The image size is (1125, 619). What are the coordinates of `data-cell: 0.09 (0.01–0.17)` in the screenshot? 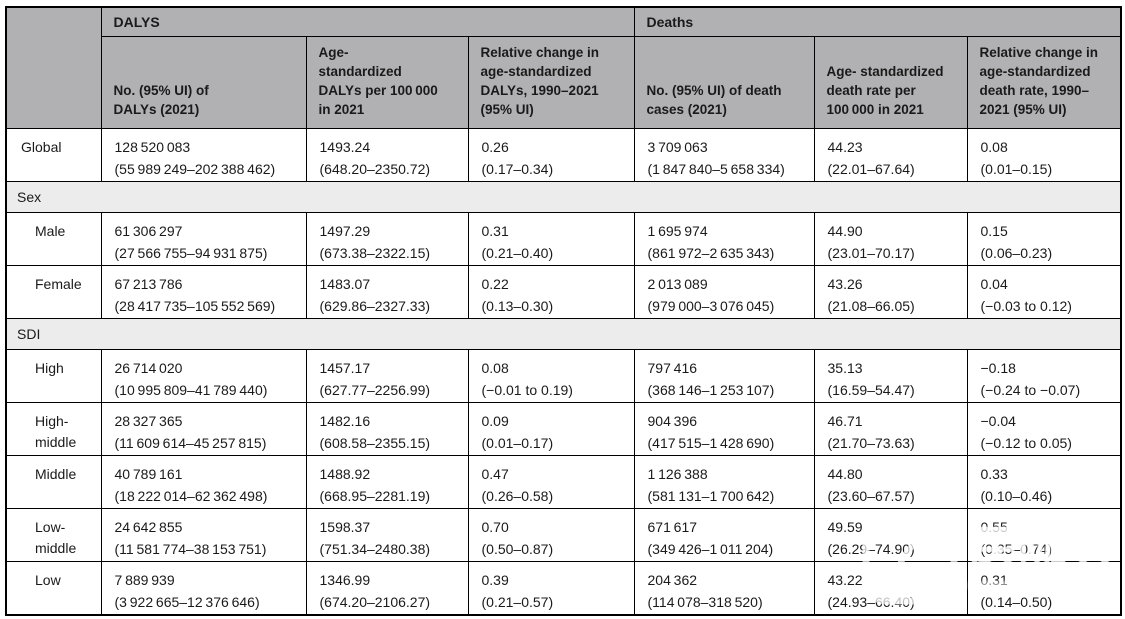 It's located at (551, 429).